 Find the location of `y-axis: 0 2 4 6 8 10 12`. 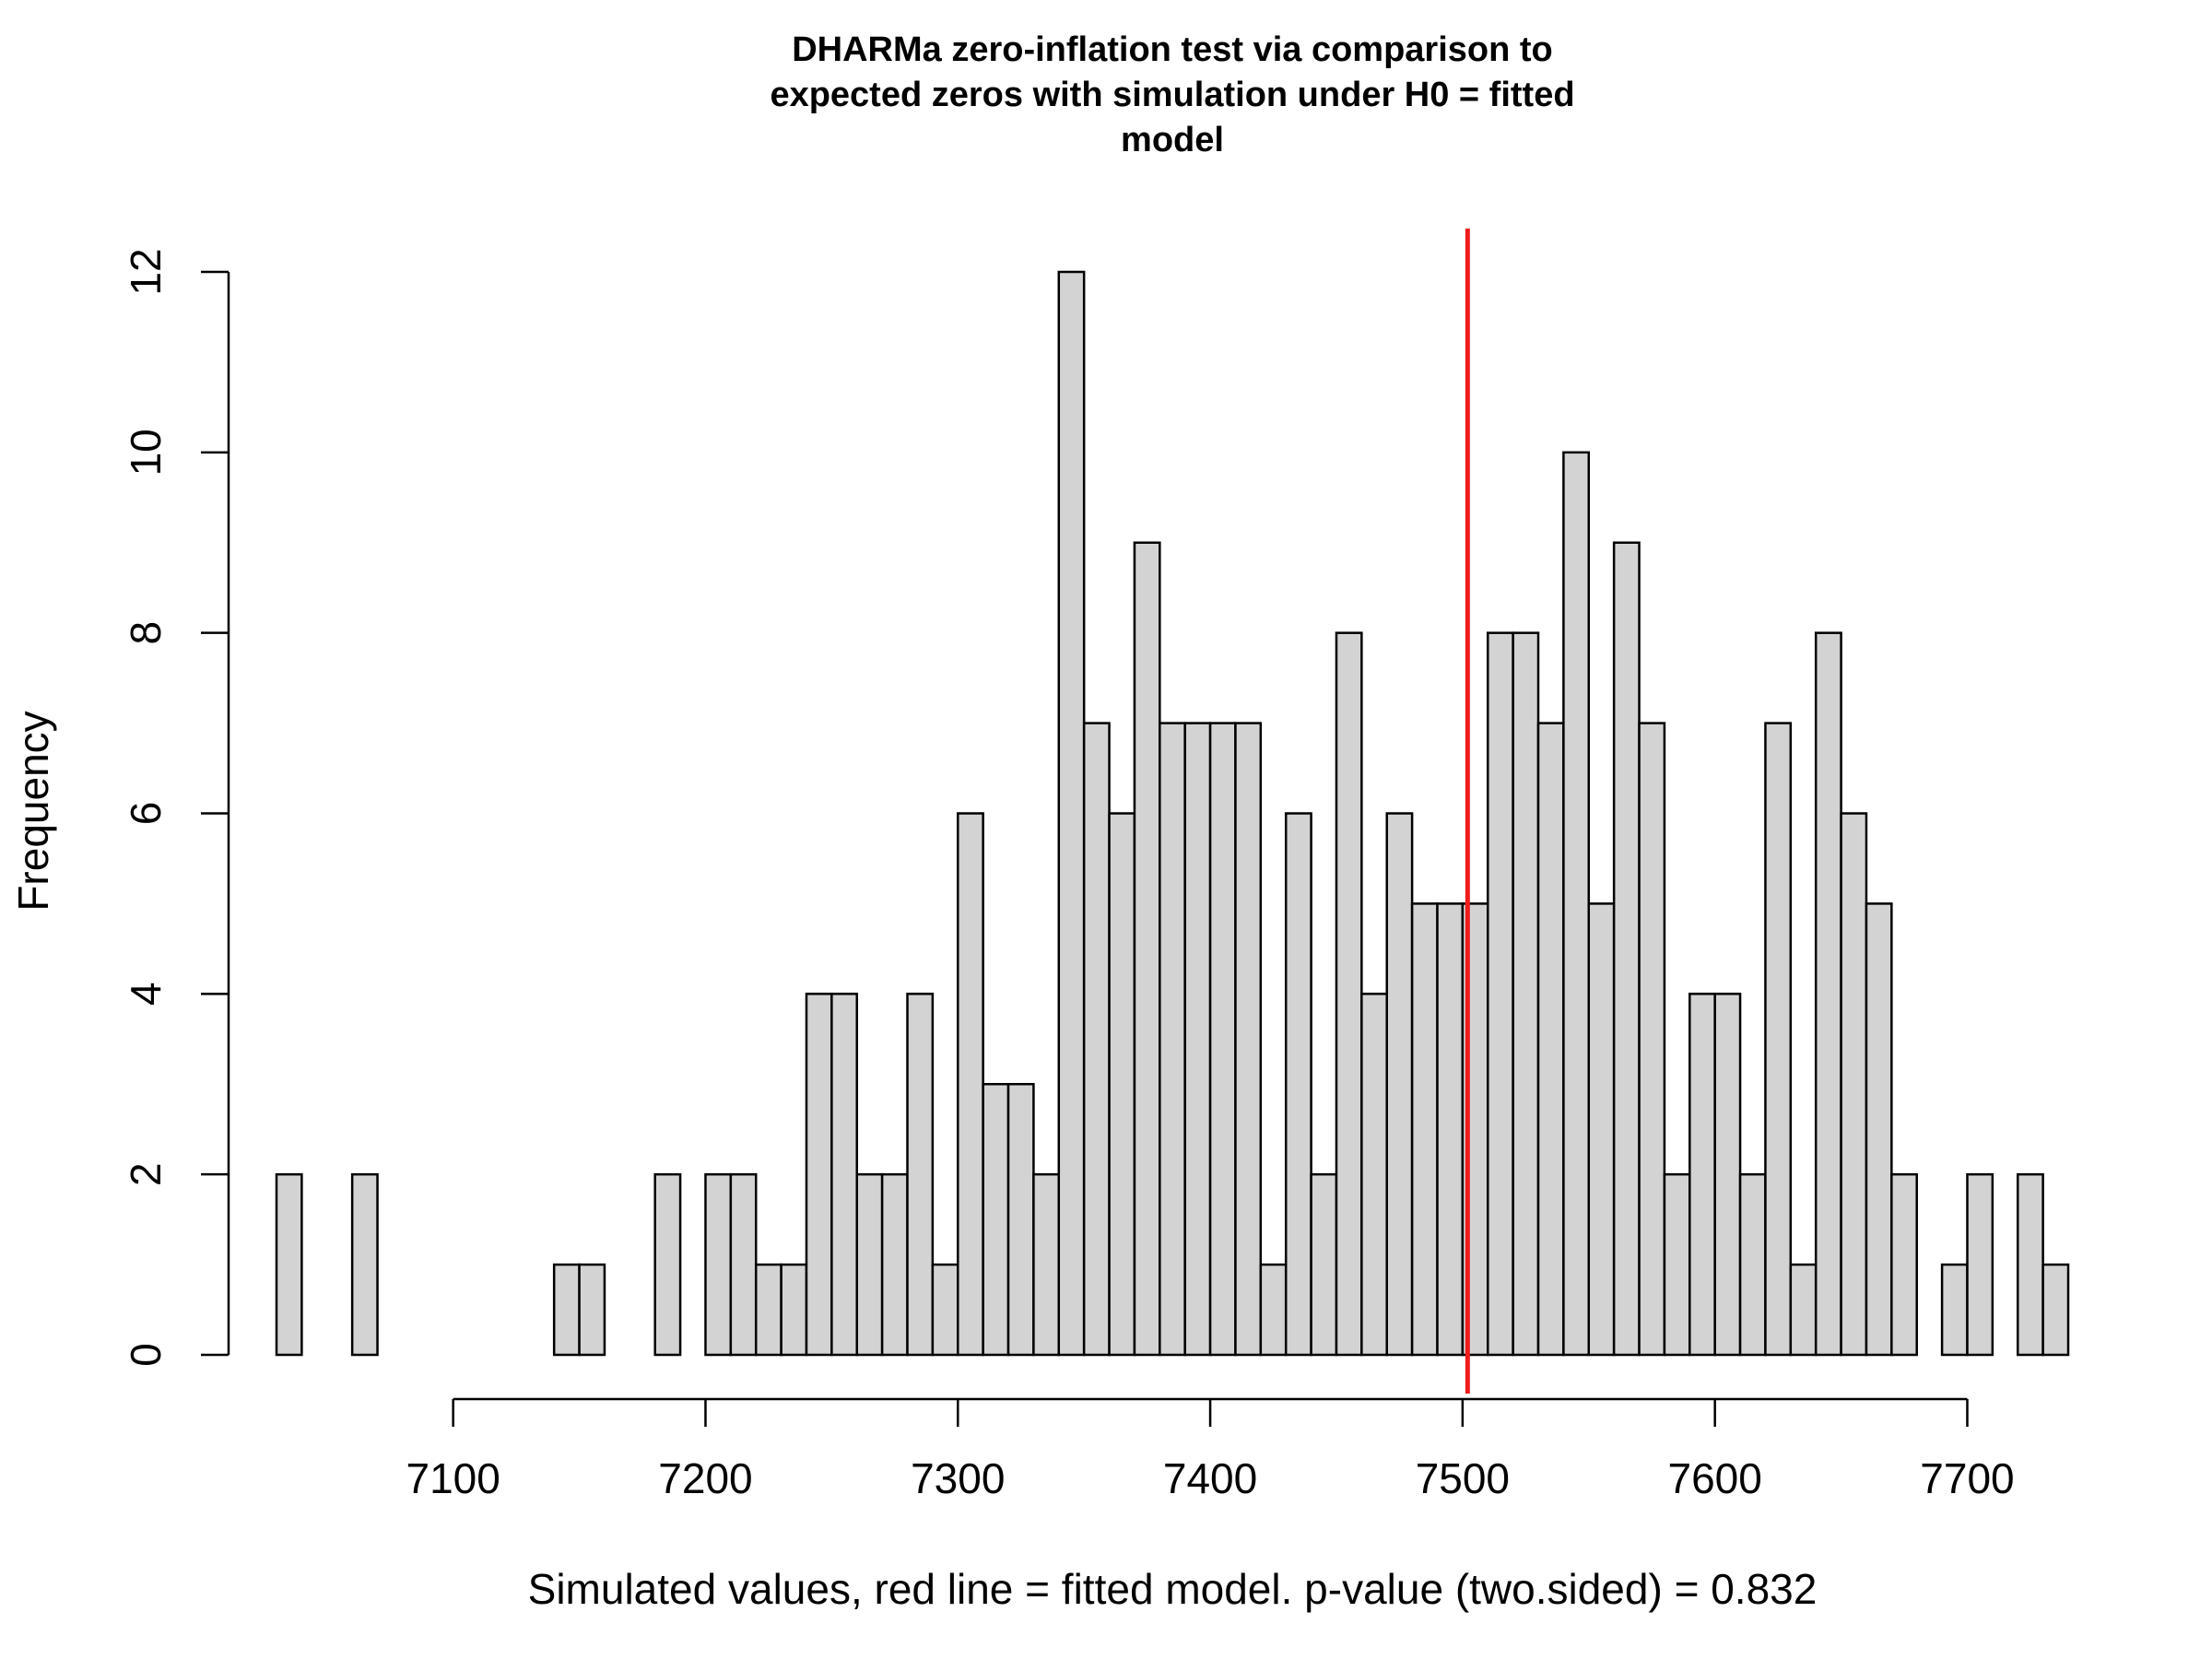

y-axis: 0 2 4 6 8 10 12 is located at coordinates (176, 807).